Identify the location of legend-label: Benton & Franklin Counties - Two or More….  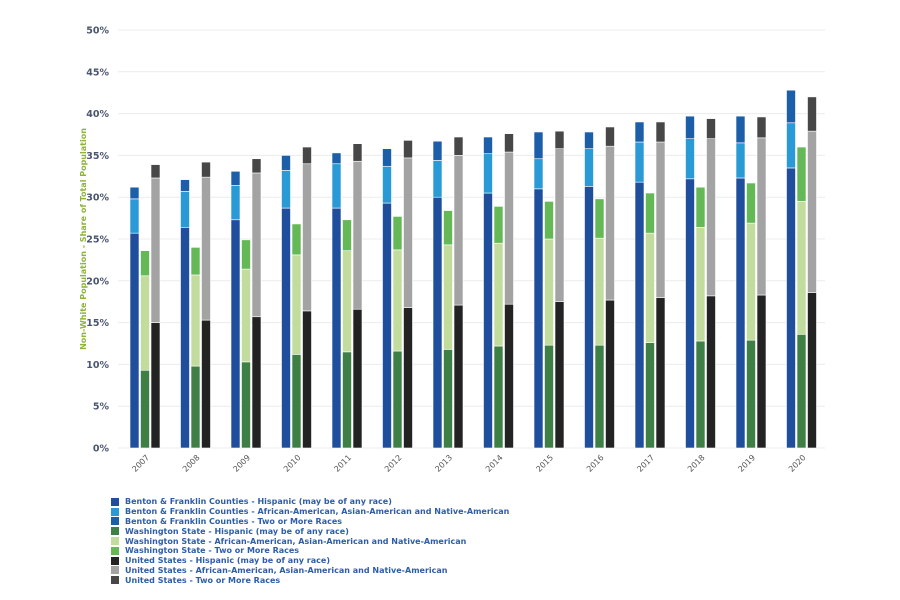
(234, 521).